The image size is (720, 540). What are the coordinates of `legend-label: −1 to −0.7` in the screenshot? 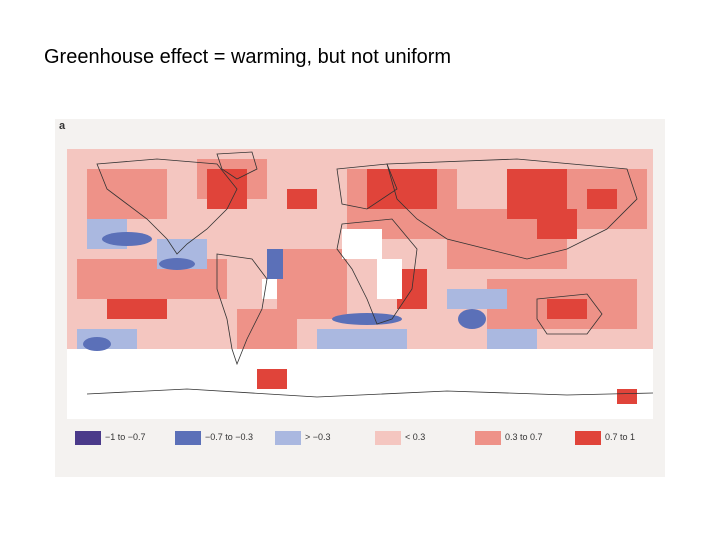 It's located at (125, 437).